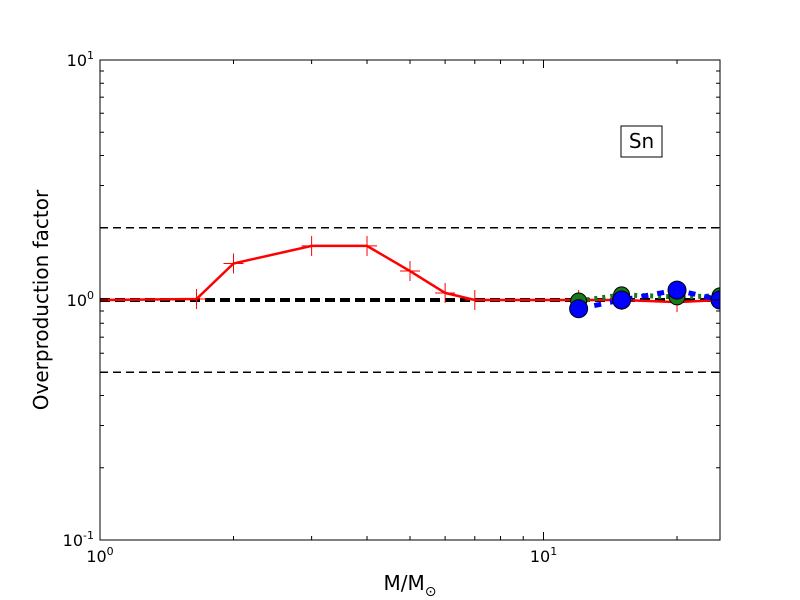 The height and width of the screenshot is (600, 800). Describe the element at coordinates (543, 555) in the screenshot. I see `x-tick-label: 10¹` at that location.